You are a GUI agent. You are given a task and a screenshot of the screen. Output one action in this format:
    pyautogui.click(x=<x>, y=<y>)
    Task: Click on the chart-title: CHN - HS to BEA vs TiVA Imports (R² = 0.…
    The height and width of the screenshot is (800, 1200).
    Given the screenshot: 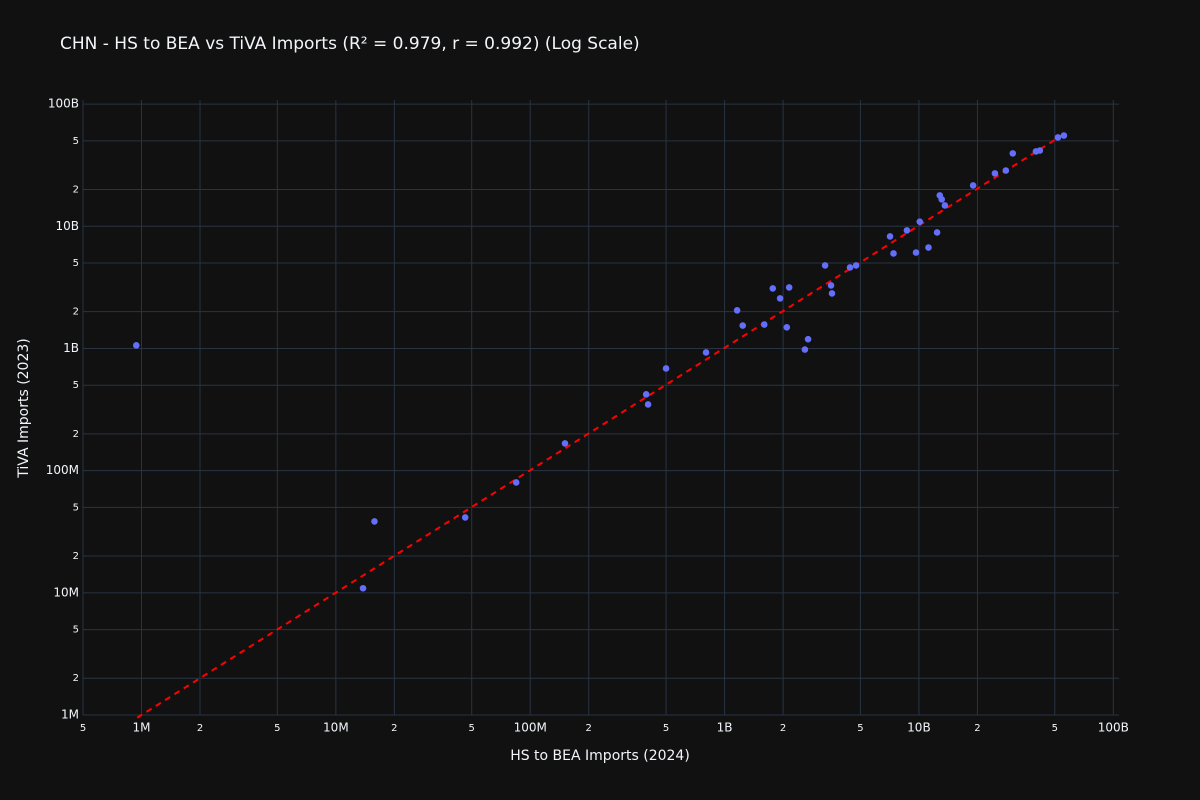 What is the action you would take?
    pyautogui.click(x=350, y=44)
    